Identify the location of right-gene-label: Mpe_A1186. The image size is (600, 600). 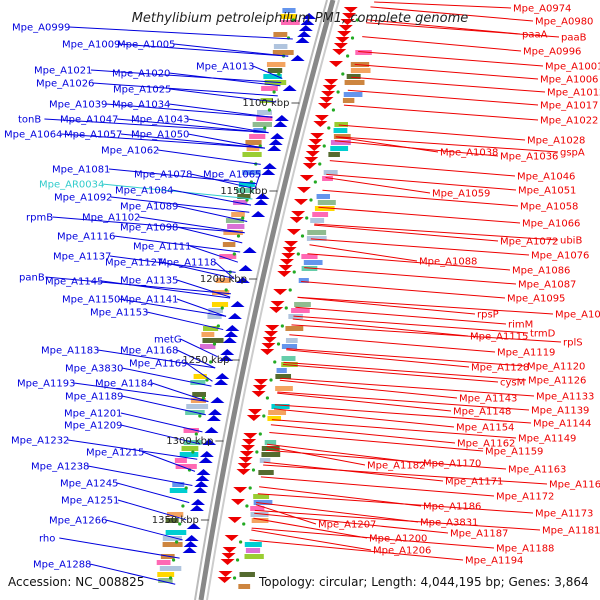
(452, 507).